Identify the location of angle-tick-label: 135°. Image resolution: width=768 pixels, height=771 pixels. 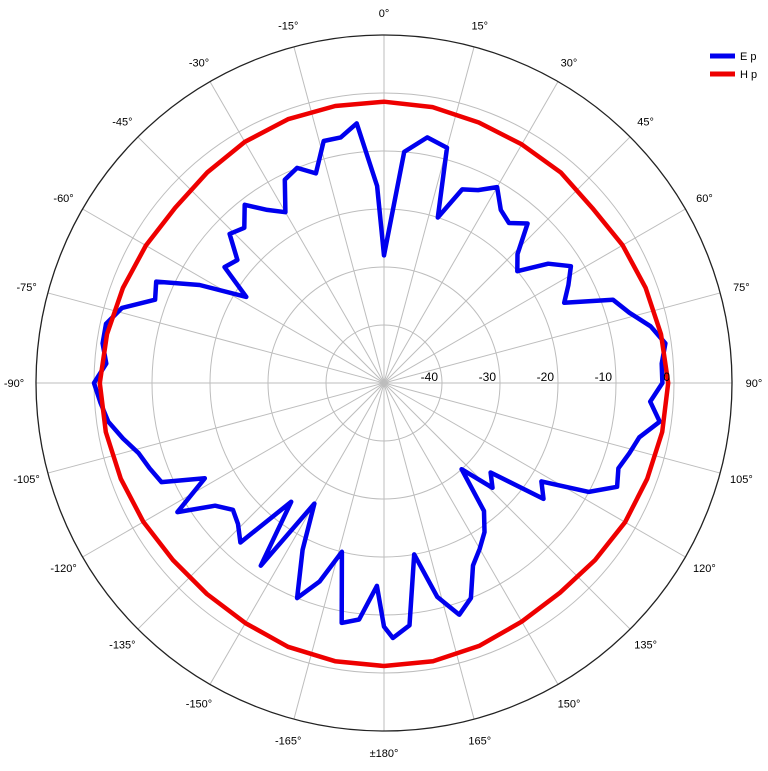
(645, 646).